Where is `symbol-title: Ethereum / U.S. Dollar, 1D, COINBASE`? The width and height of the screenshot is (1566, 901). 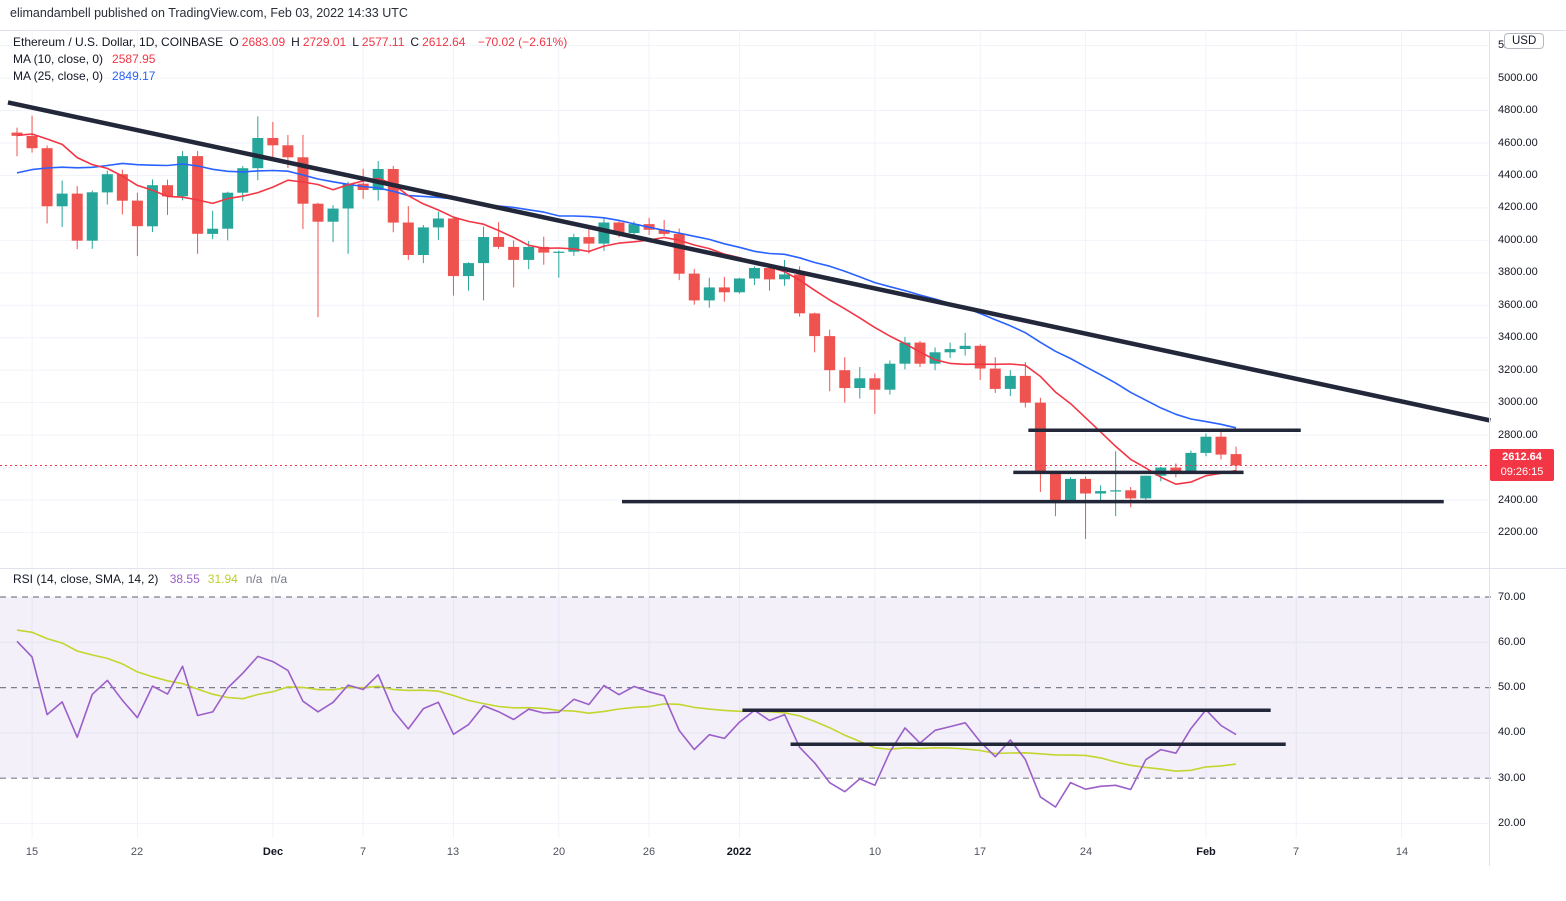
symbol-title: Ethereum / U.S. Dollar, 1D, COINBASE is located at coordinates (118, 42).